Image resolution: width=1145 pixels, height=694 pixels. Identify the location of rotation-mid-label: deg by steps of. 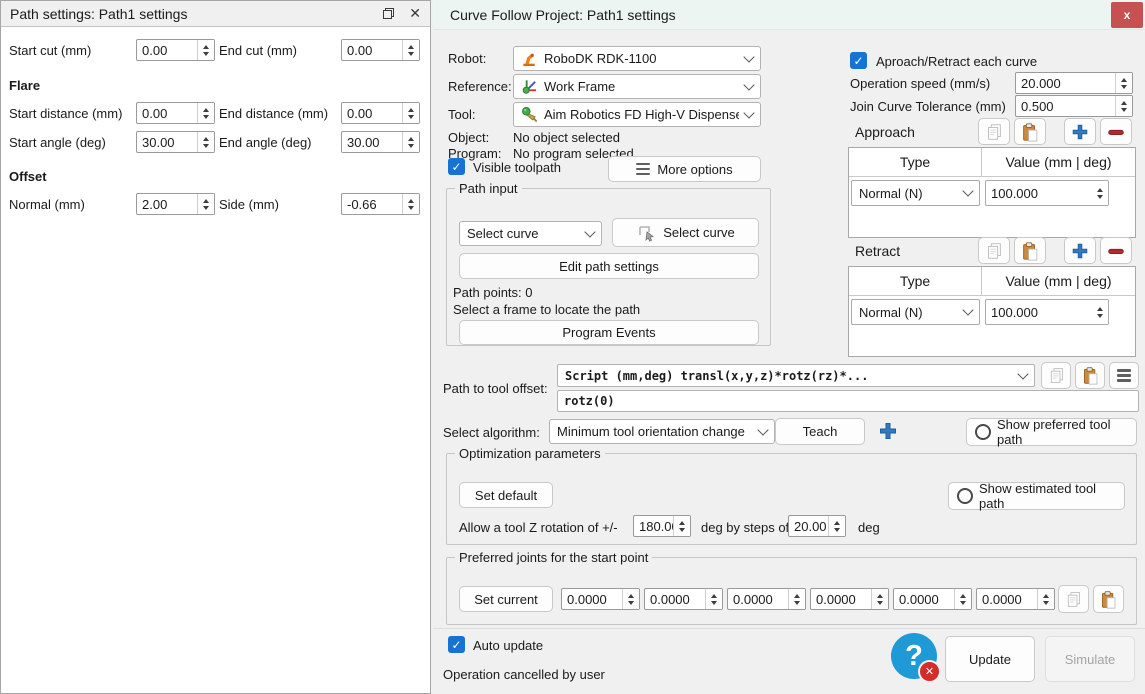
(745, 527).